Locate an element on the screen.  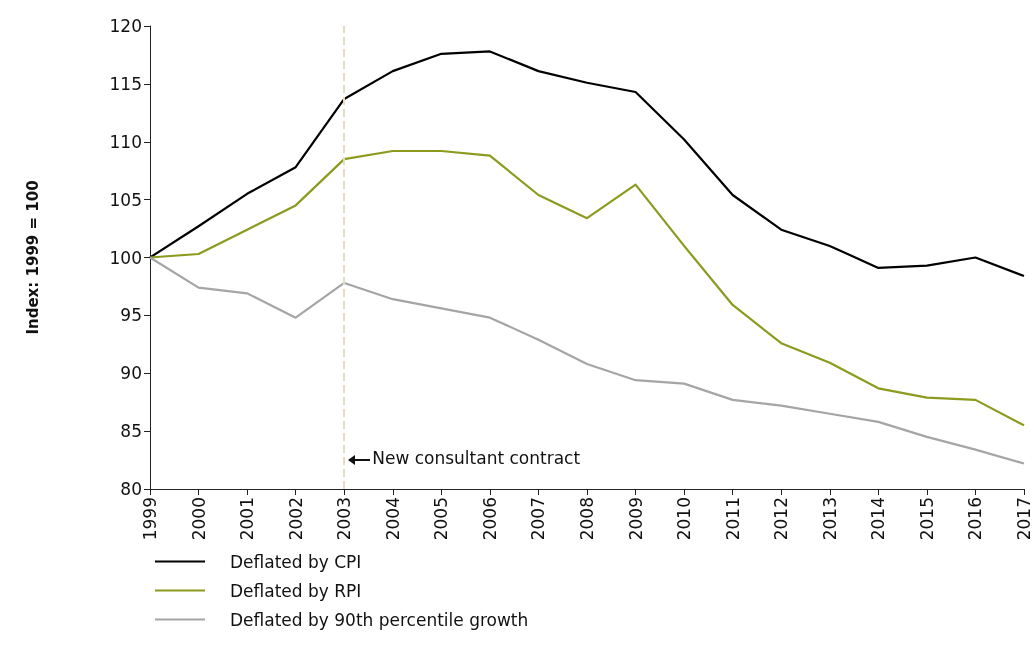
y-tick-label: 110 is located at coordinates (125, 141).